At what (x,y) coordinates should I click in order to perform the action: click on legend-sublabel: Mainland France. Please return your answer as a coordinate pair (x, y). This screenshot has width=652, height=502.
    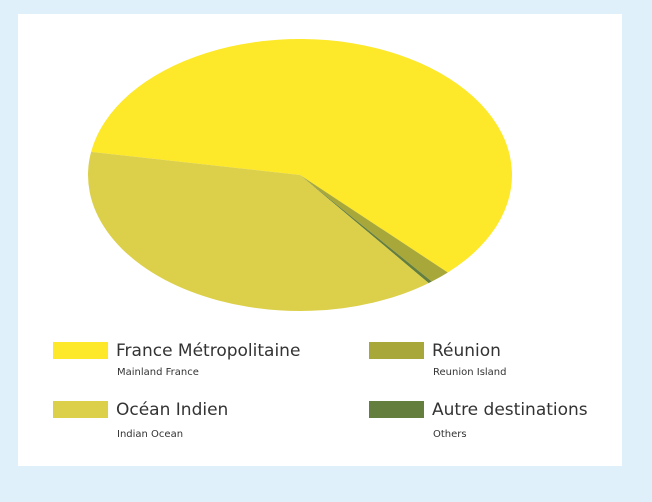
    Looking at the image, I should click on (158, 372).